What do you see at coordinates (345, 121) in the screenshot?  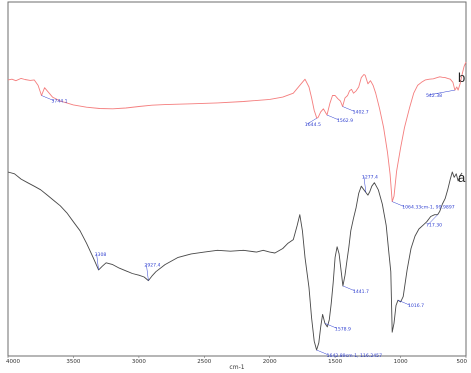 I see `peak-label: 1562.9` at bounding box center [345, 121].